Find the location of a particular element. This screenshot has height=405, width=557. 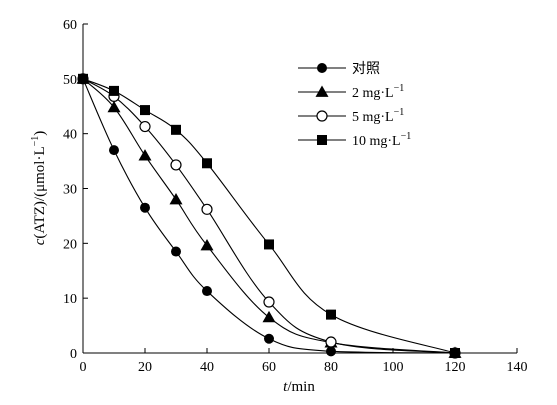

y-tick-label: 50 is located at coordinates (70, 80).